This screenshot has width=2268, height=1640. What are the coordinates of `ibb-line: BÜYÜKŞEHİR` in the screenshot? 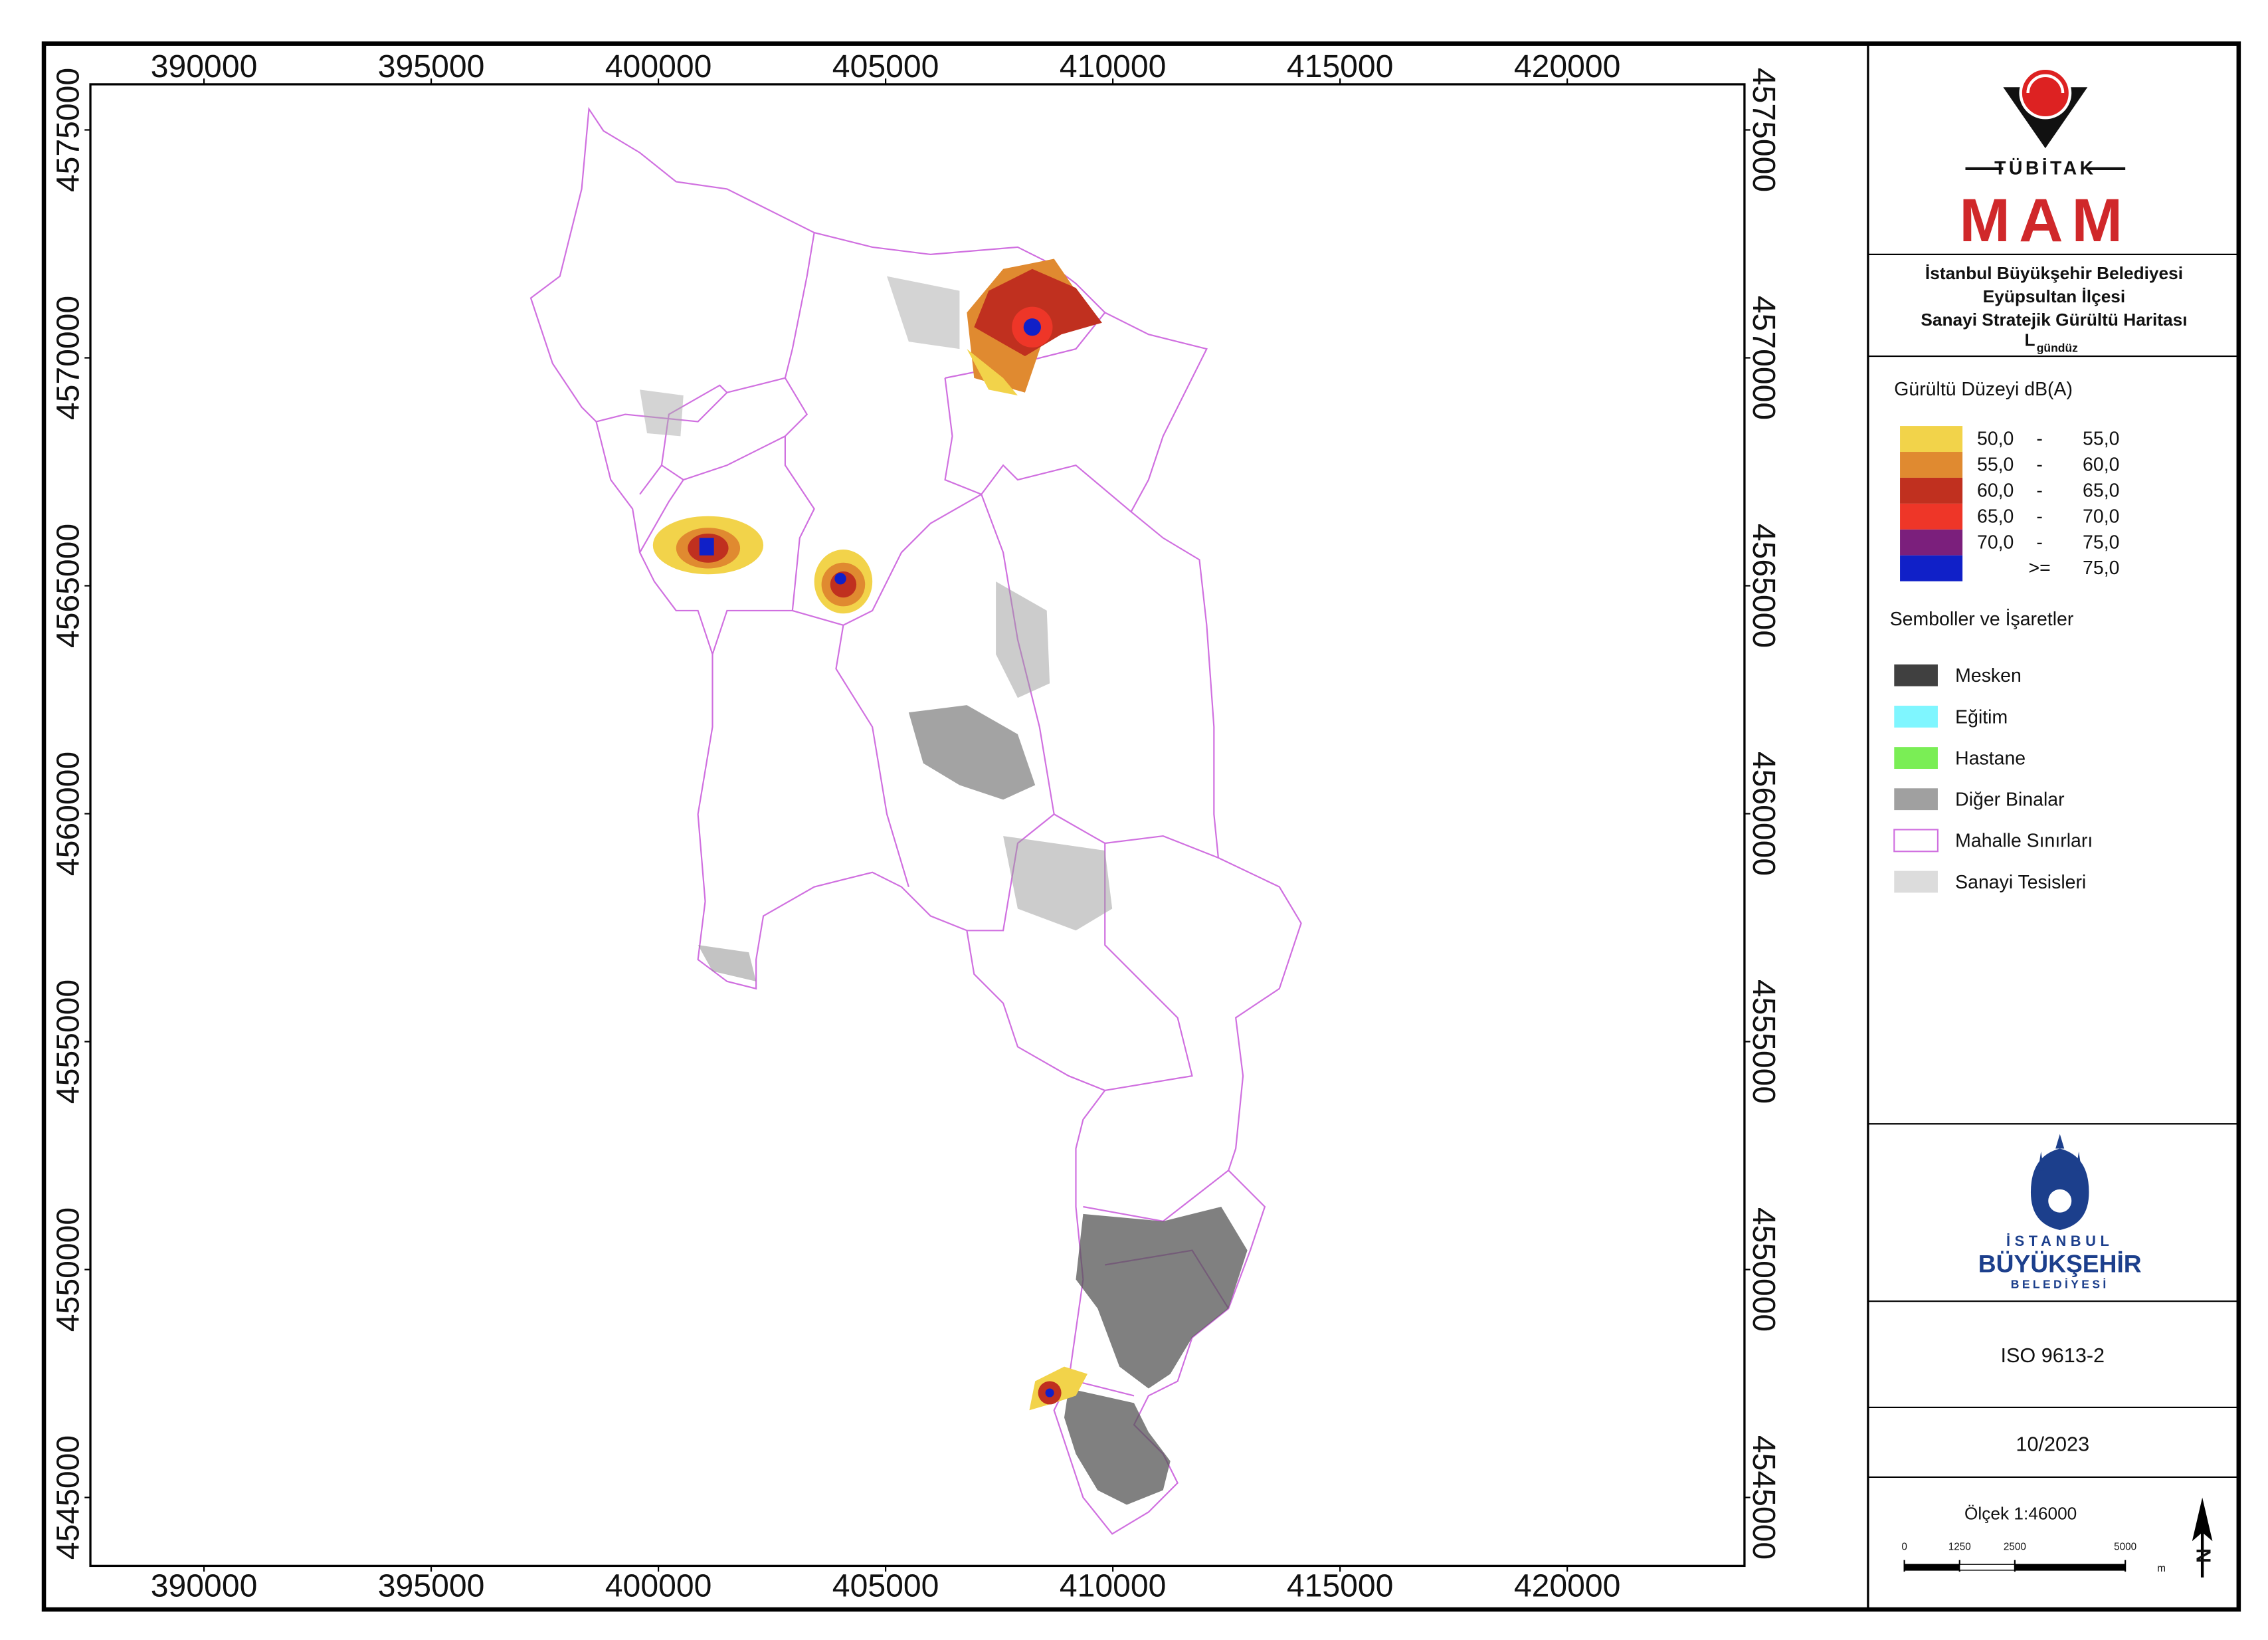 It's located at (2060, 1263).